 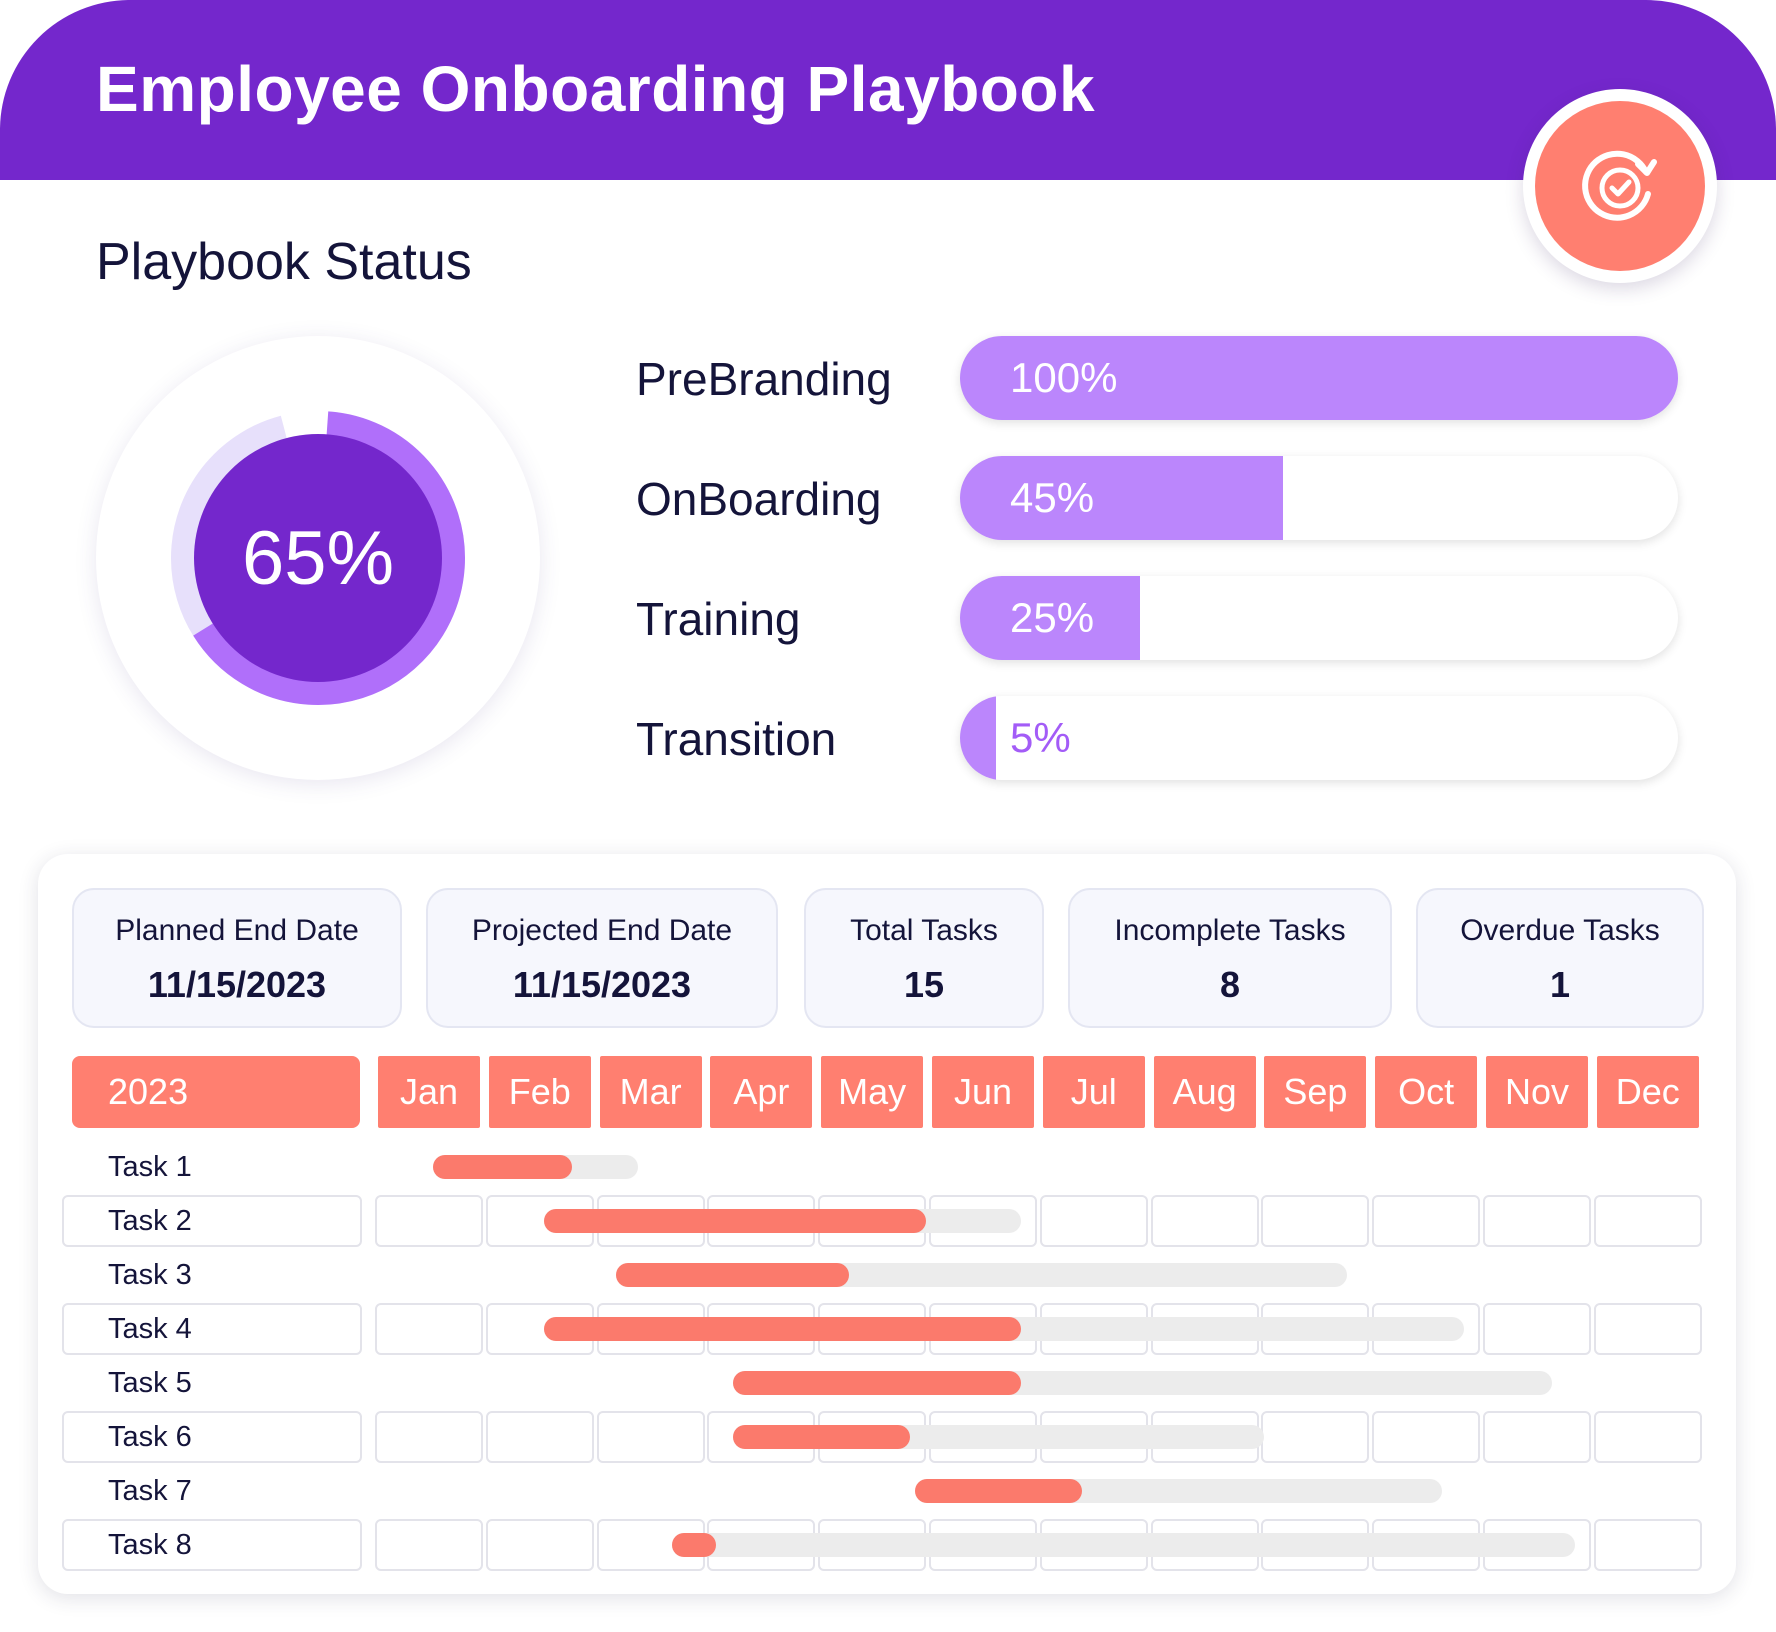 What do you see at coordinates (237, 958) in the screenshot?
I see `stat-planned-end-date: Planned End Date 11/15/2023` at bounding box center [237, 958].